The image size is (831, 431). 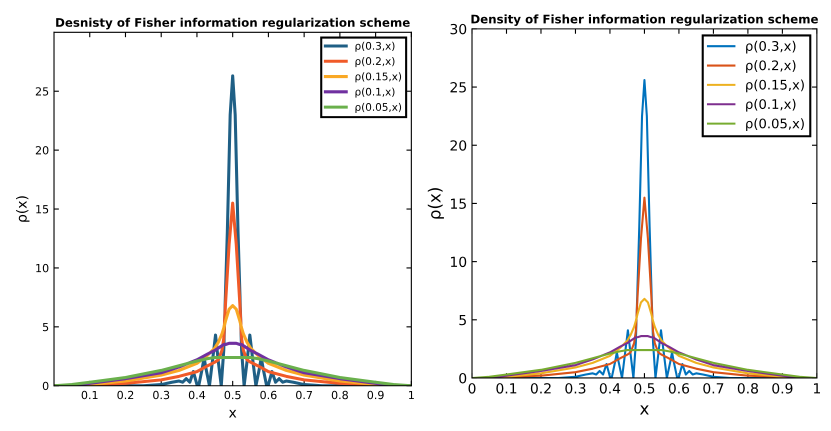 What do you see at coordinates (644, 20) in the screenshot?
I see `chart-title: Density of Fisher information regularization scheme` at bounding box center [644, 20].